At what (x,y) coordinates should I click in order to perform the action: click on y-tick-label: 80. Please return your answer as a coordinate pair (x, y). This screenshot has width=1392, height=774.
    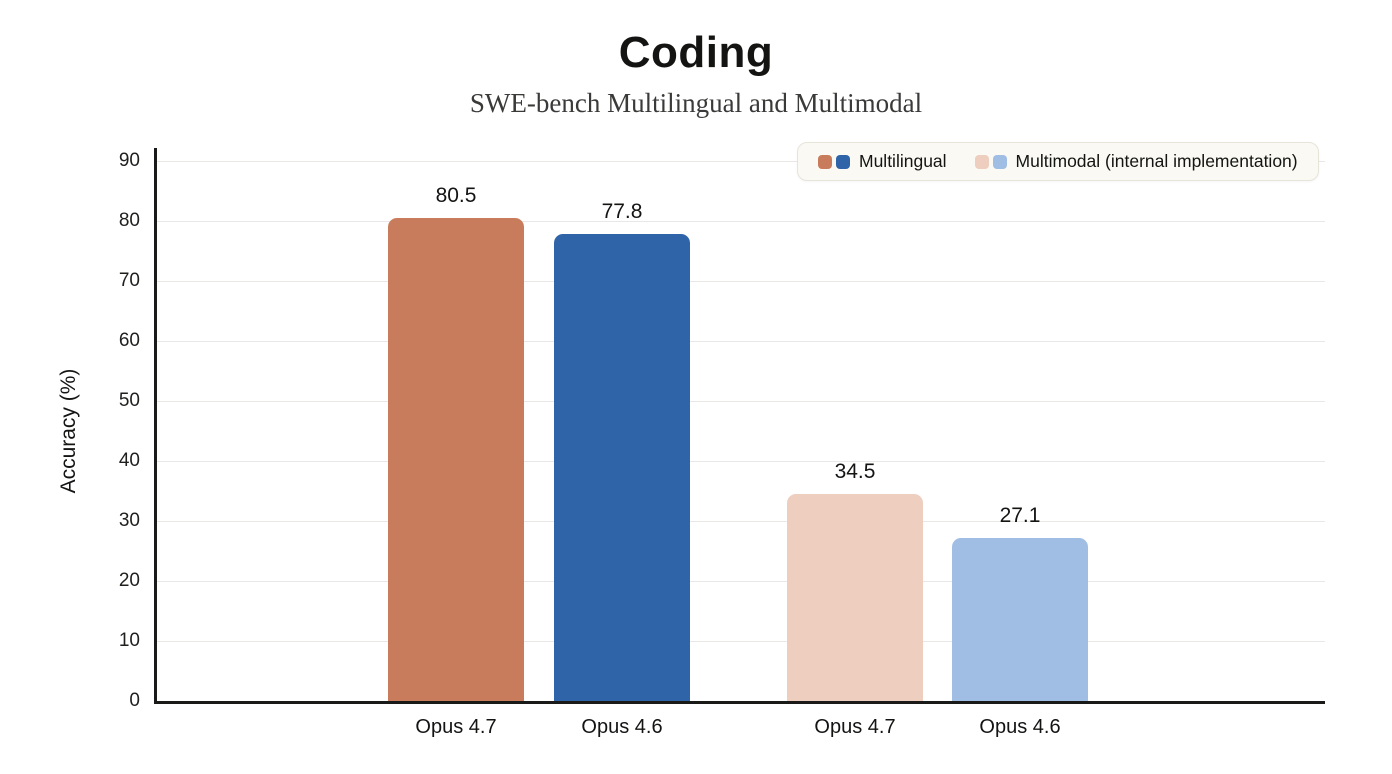
    Looking at the image, I should click on (129, 220).